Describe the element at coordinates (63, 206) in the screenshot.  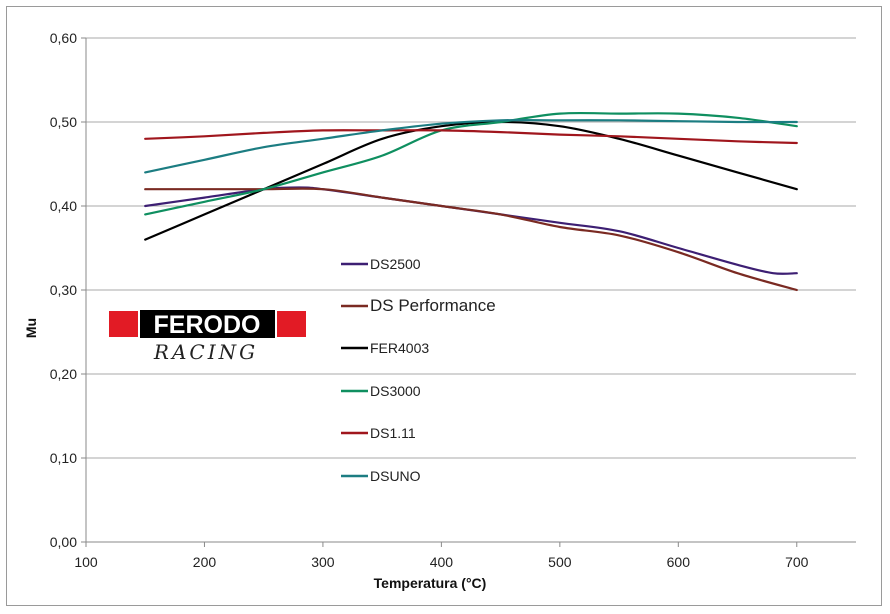
I see `y-tick-label: 0,40` at that location.